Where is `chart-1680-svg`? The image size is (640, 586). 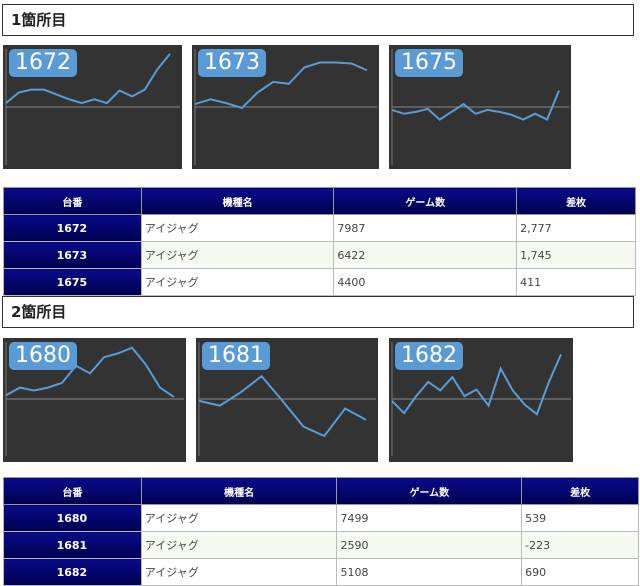 chart-1680-svg is located at coordinates (94, 399).